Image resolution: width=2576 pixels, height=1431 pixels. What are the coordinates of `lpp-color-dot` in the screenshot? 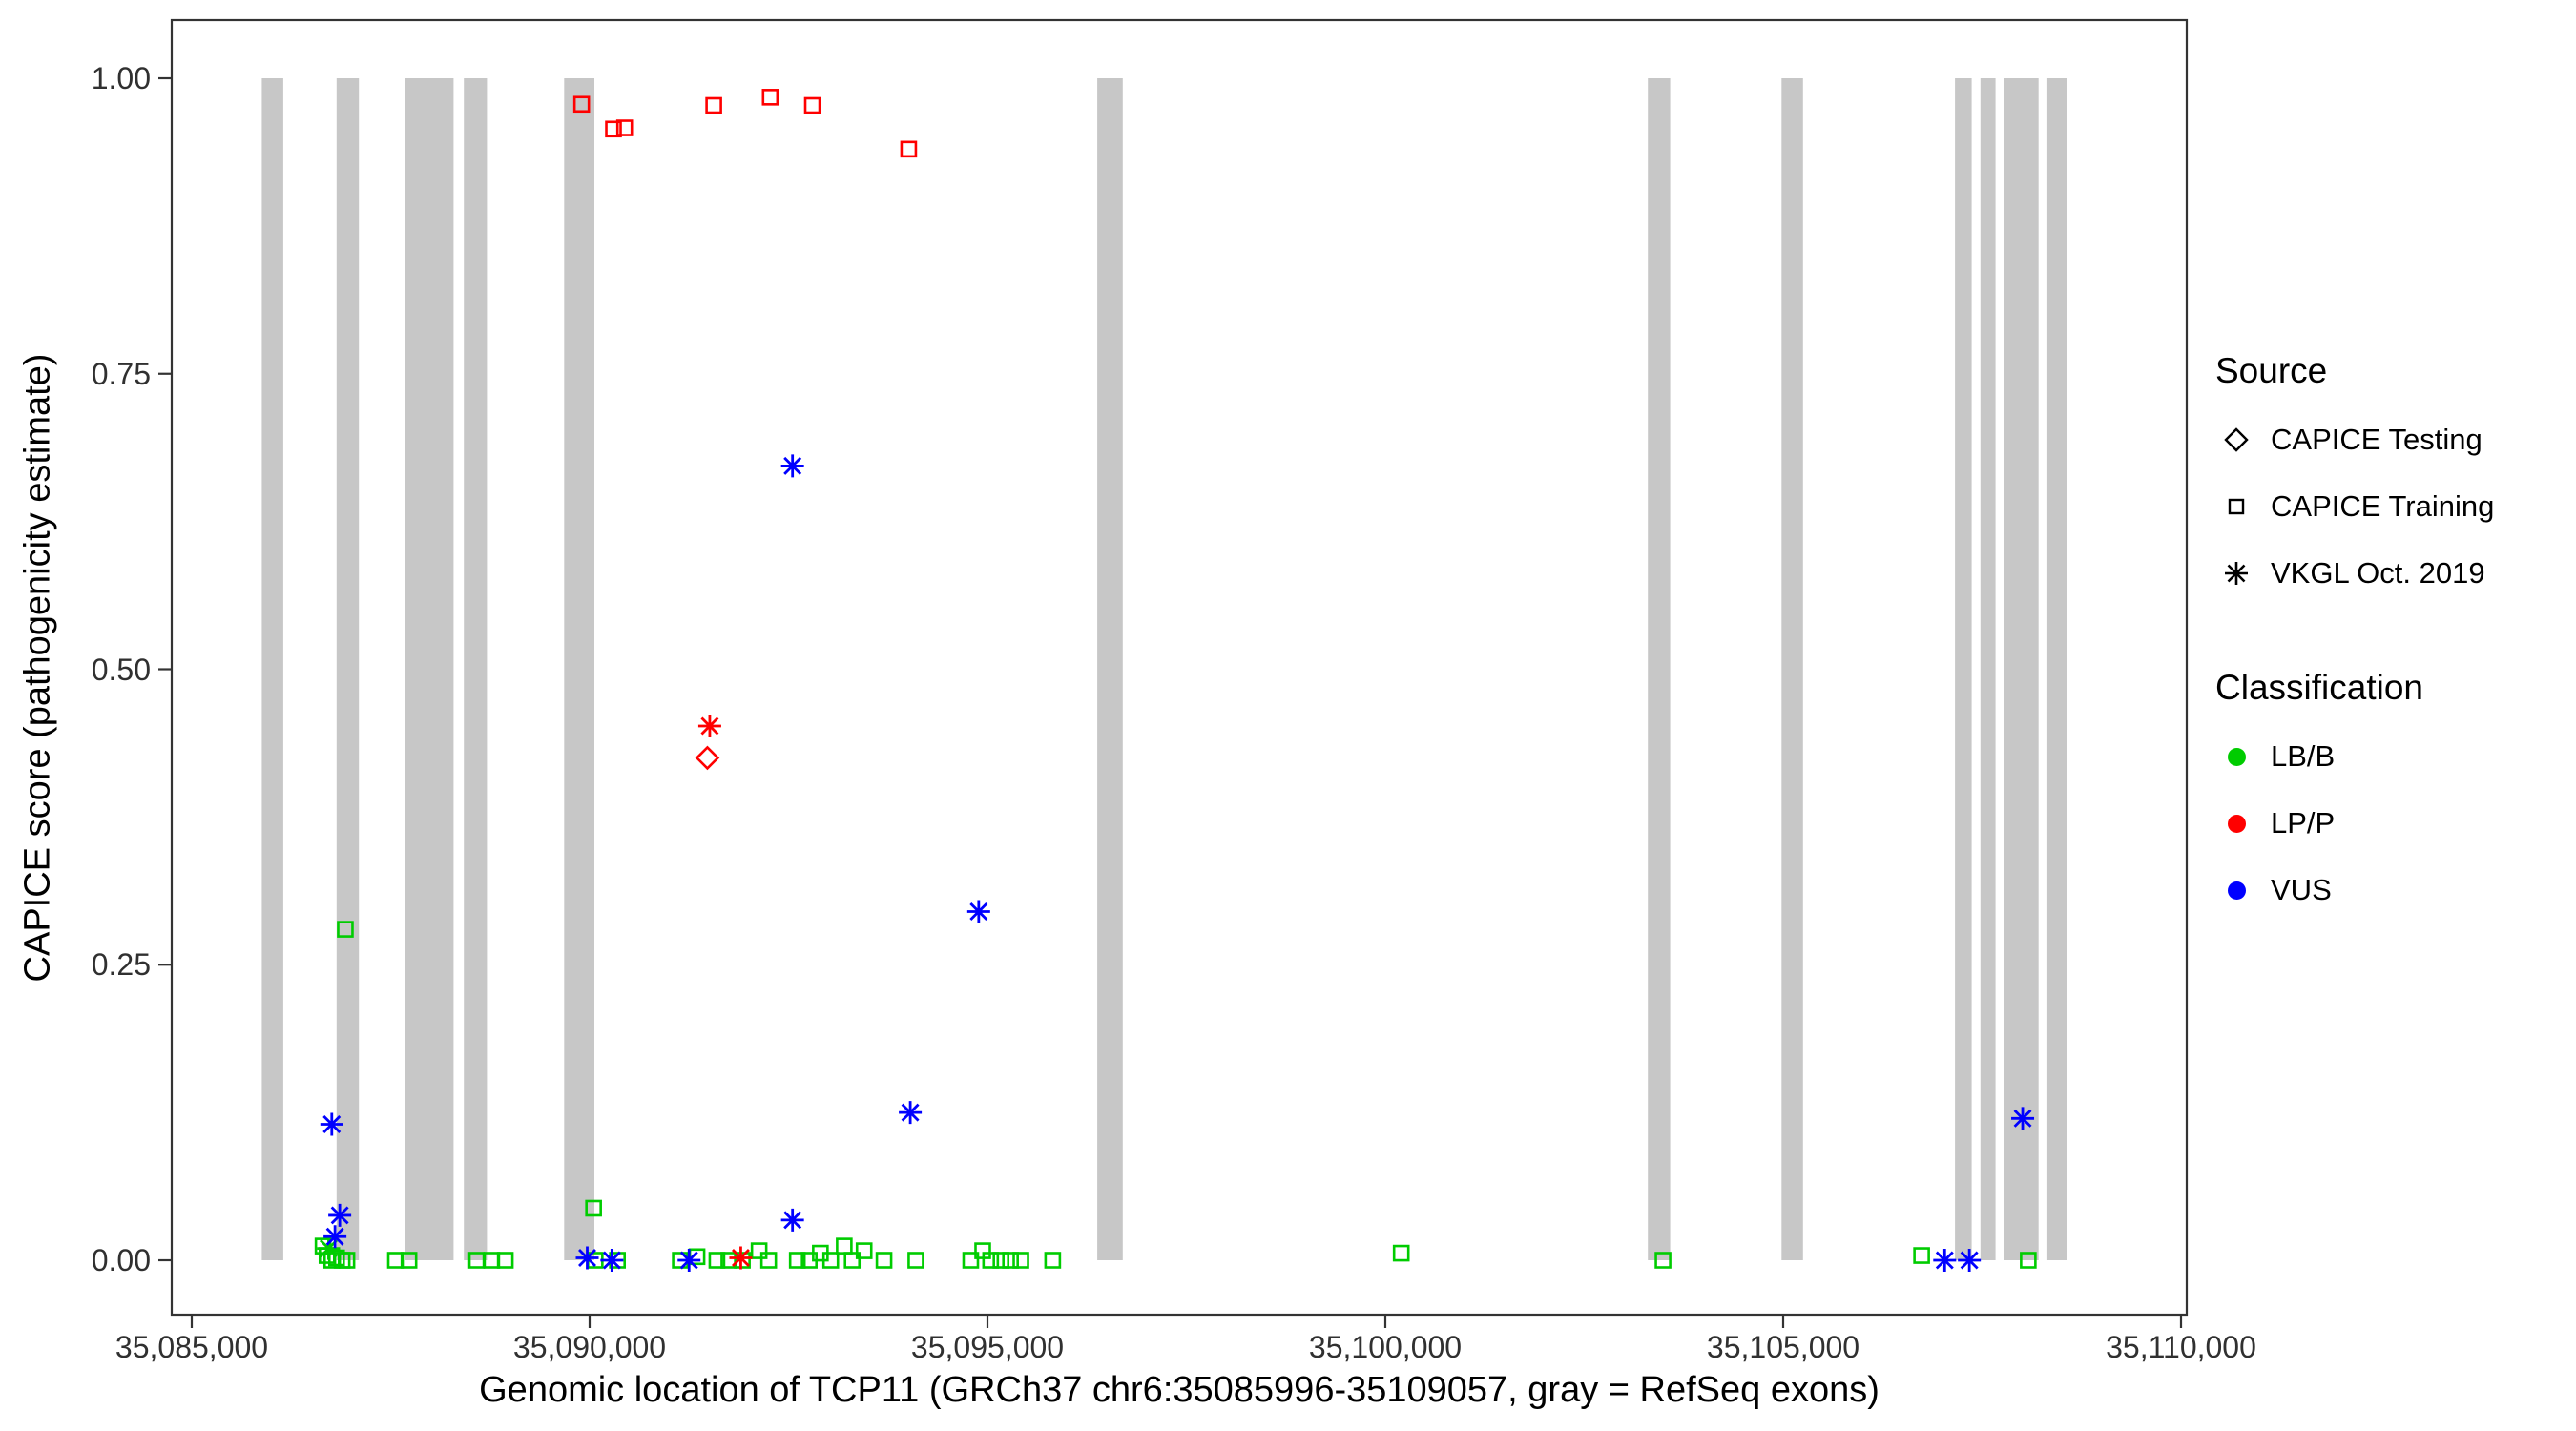 It's located at (2236, 823).